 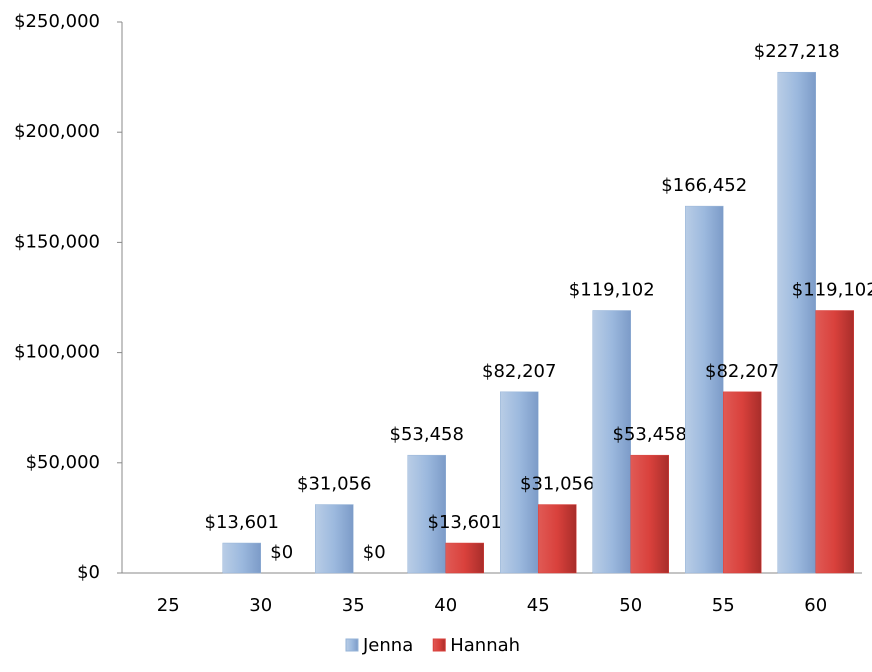 I want to click on legend-label: Jenna, so click(x=387, y=645).